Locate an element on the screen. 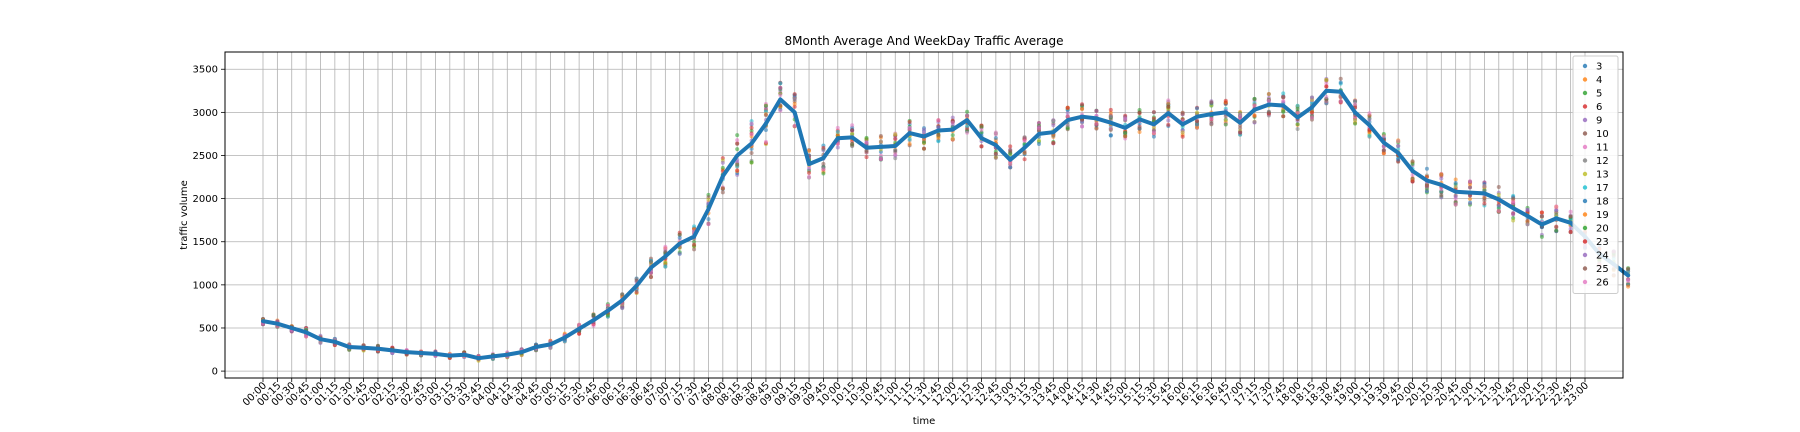  legend-label-23: 23 is located at coordinates (1602, 242).